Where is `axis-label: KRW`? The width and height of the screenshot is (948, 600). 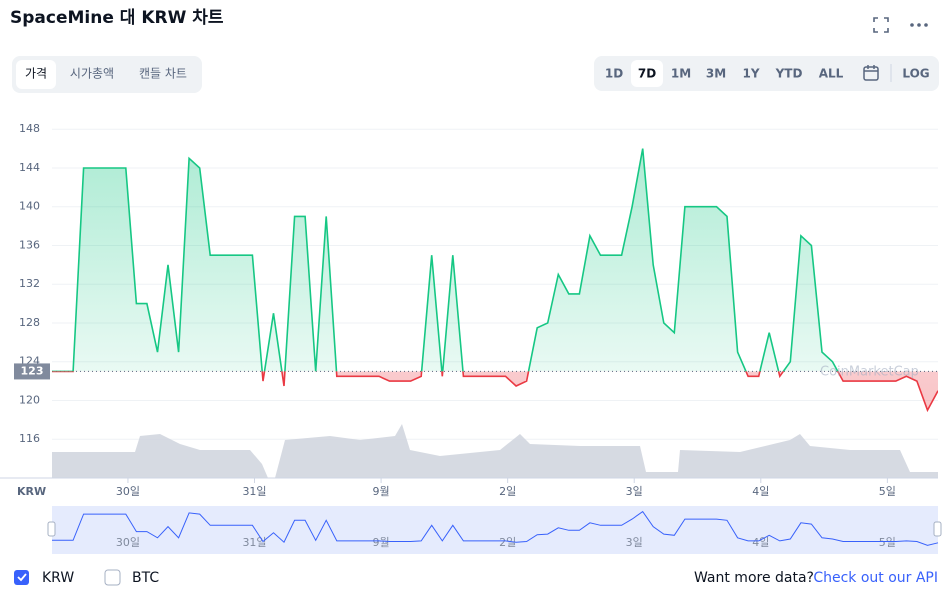
axis-label: KRW is located at coordinates (31, 491).